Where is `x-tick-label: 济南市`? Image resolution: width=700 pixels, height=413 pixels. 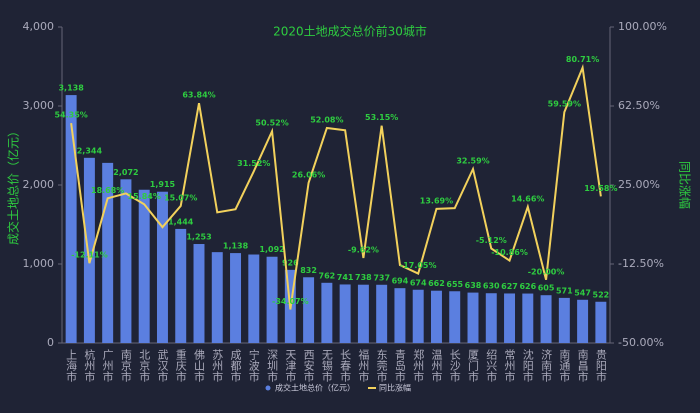
x-tick-label: 济南市 is located at coordinates (546, 365).